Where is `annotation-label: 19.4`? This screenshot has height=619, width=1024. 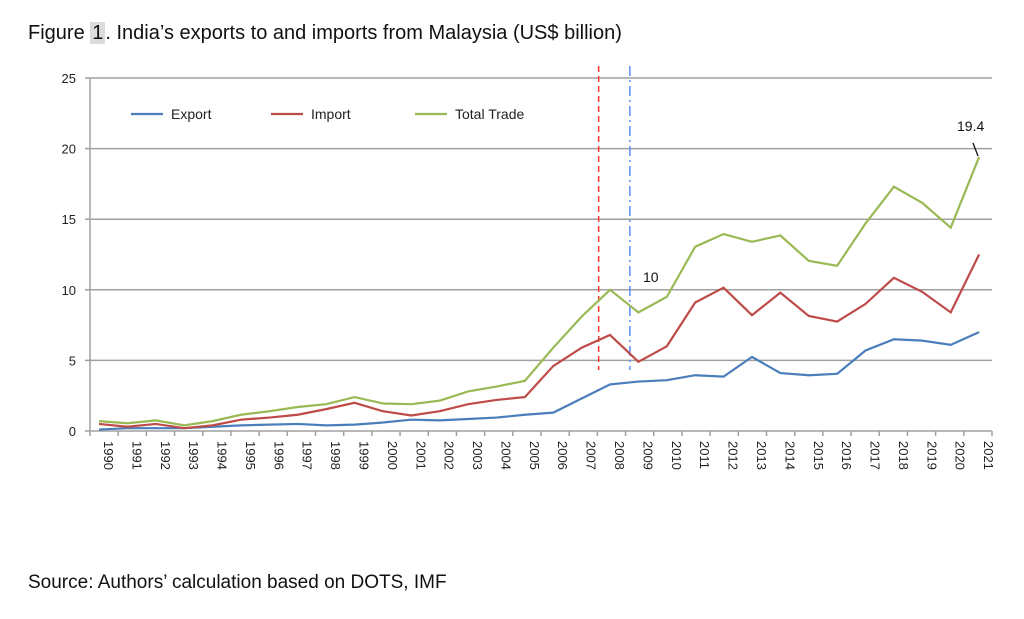 annotation-label: 19.4 is located at coordinates (970, 126).